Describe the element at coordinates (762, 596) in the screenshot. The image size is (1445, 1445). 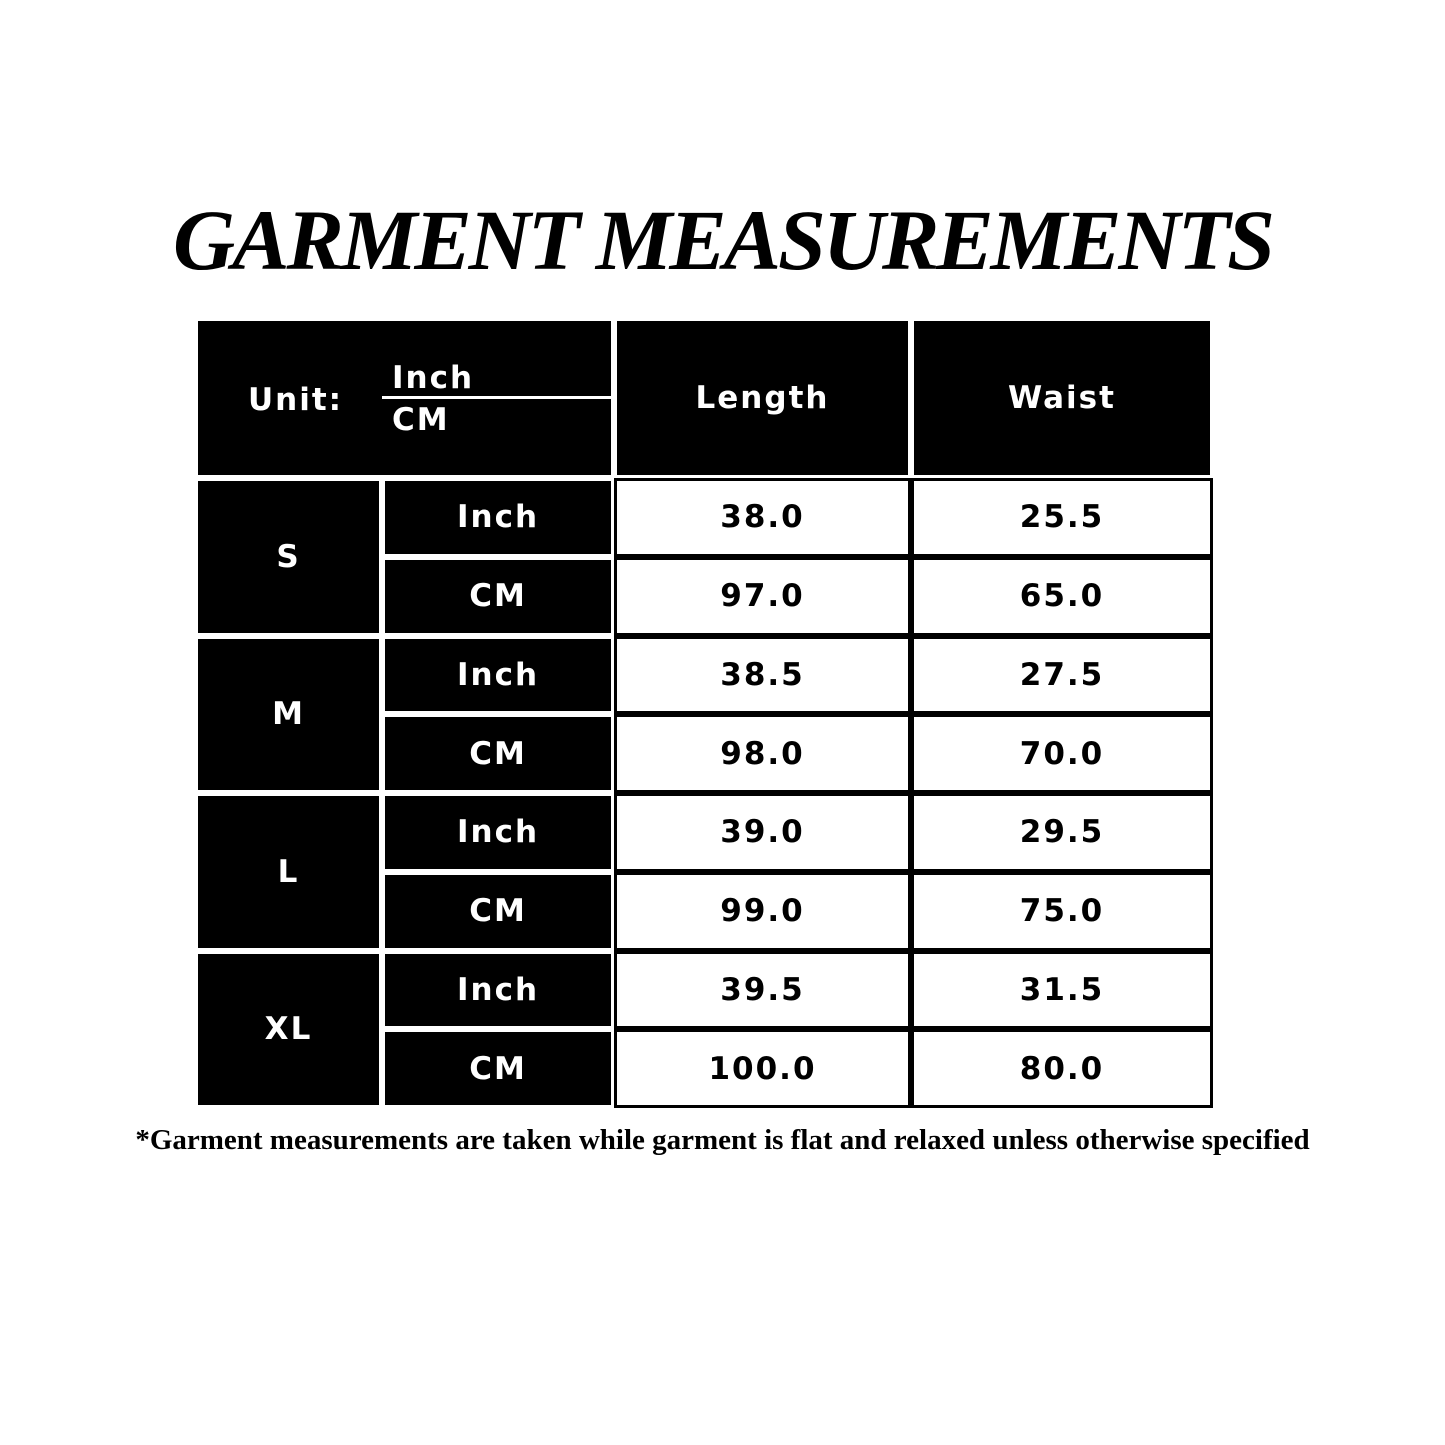
I see `value-cell: 97.0` at that location.